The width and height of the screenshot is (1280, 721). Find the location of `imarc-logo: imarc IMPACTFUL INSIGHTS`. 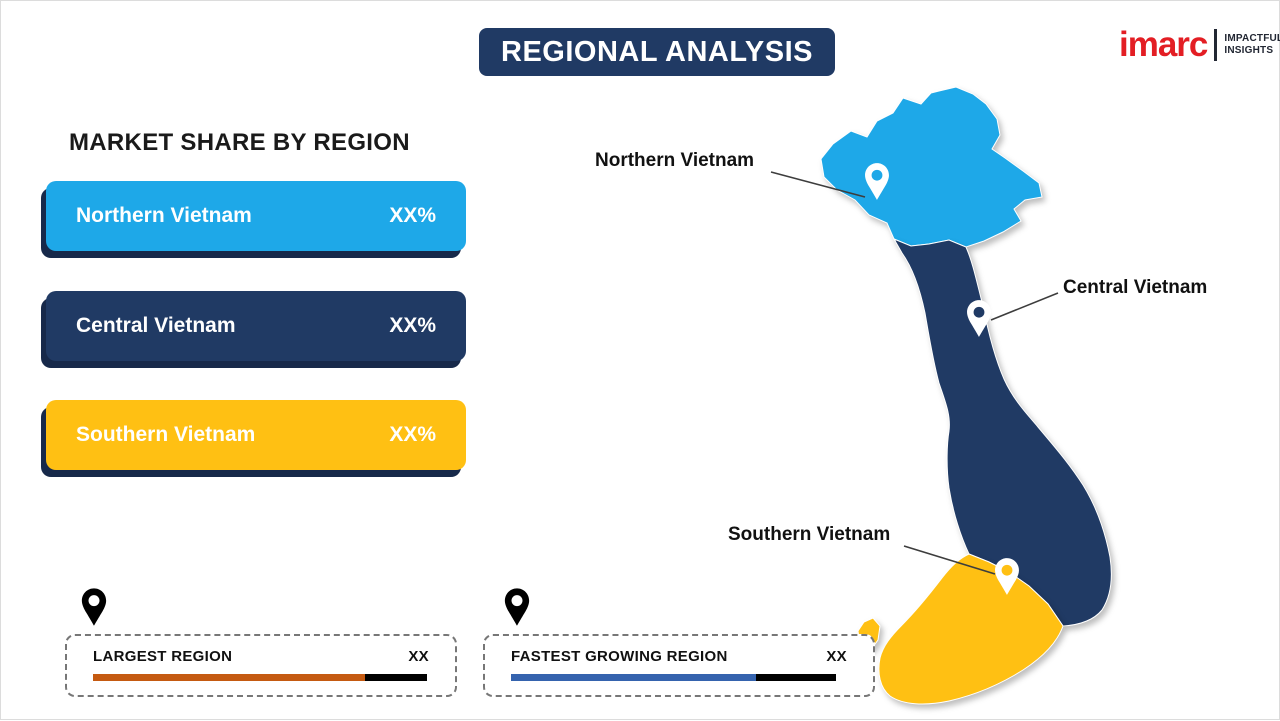

imarc-logo: imarc IMPACTFUL INSIGHTS is located at coordinates (1199, 44).